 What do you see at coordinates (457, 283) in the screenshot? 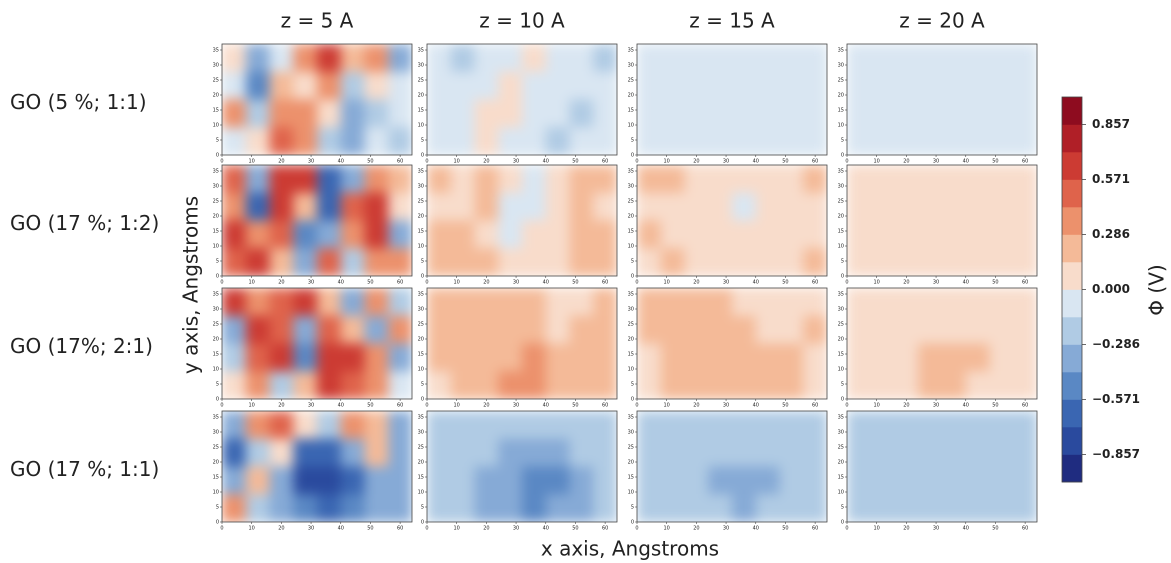
I see `x-tick-label: 10` at bounding box center [457, 283].